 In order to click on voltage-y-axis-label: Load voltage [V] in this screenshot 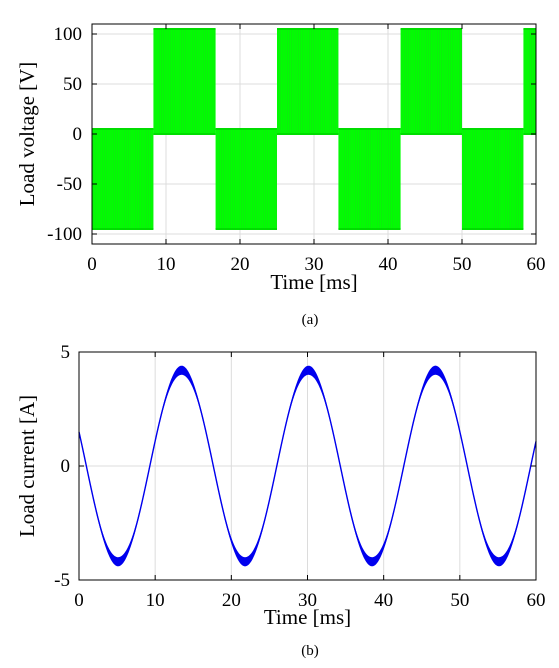, I will do `click(27, 134)`.